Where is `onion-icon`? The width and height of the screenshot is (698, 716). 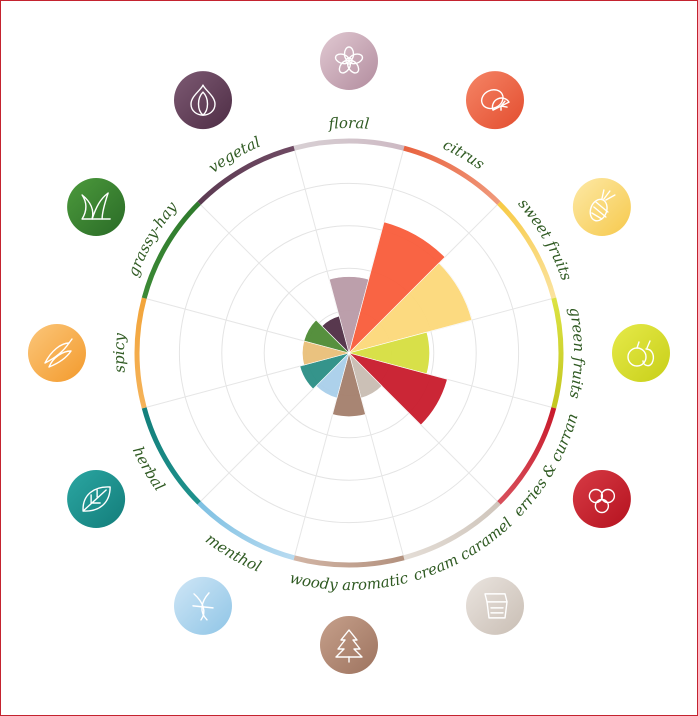 onion-icon is located at coordinates (203, 100).